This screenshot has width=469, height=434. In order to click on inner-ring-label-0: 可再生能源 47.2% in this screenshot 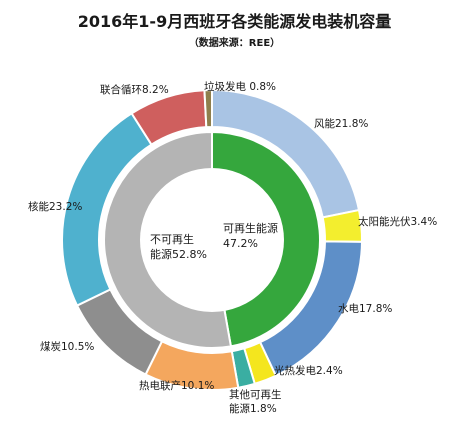, I will do `click(250, 235)`.